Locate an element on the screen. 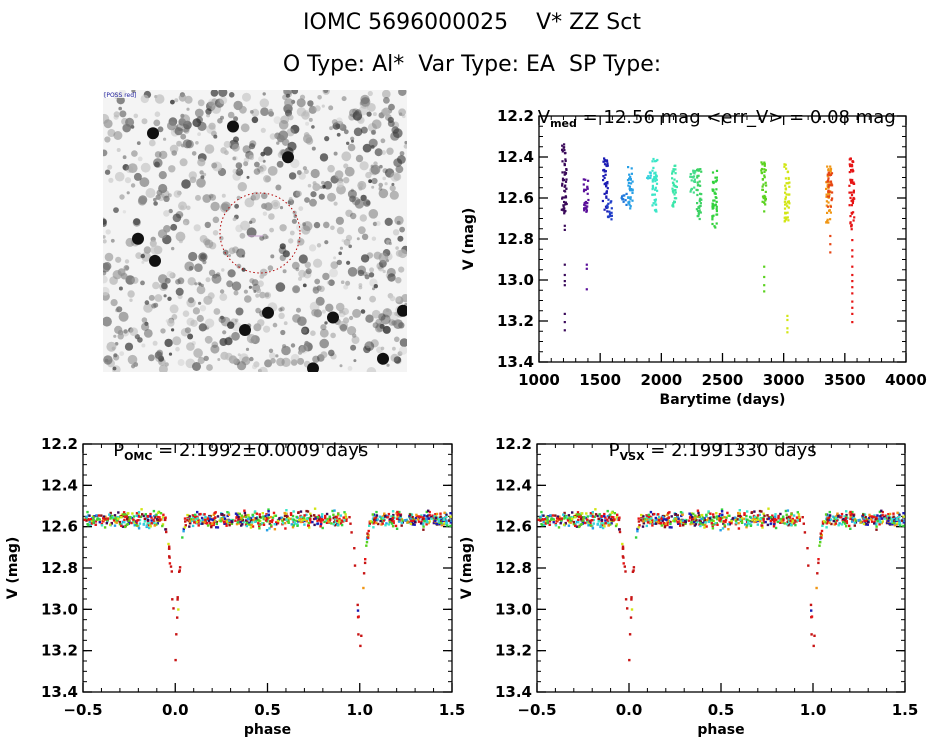 The width and height of the screenshot is (944, 747). lightcurve-ylabel: V (mag) is located at coordinates (469, 239).